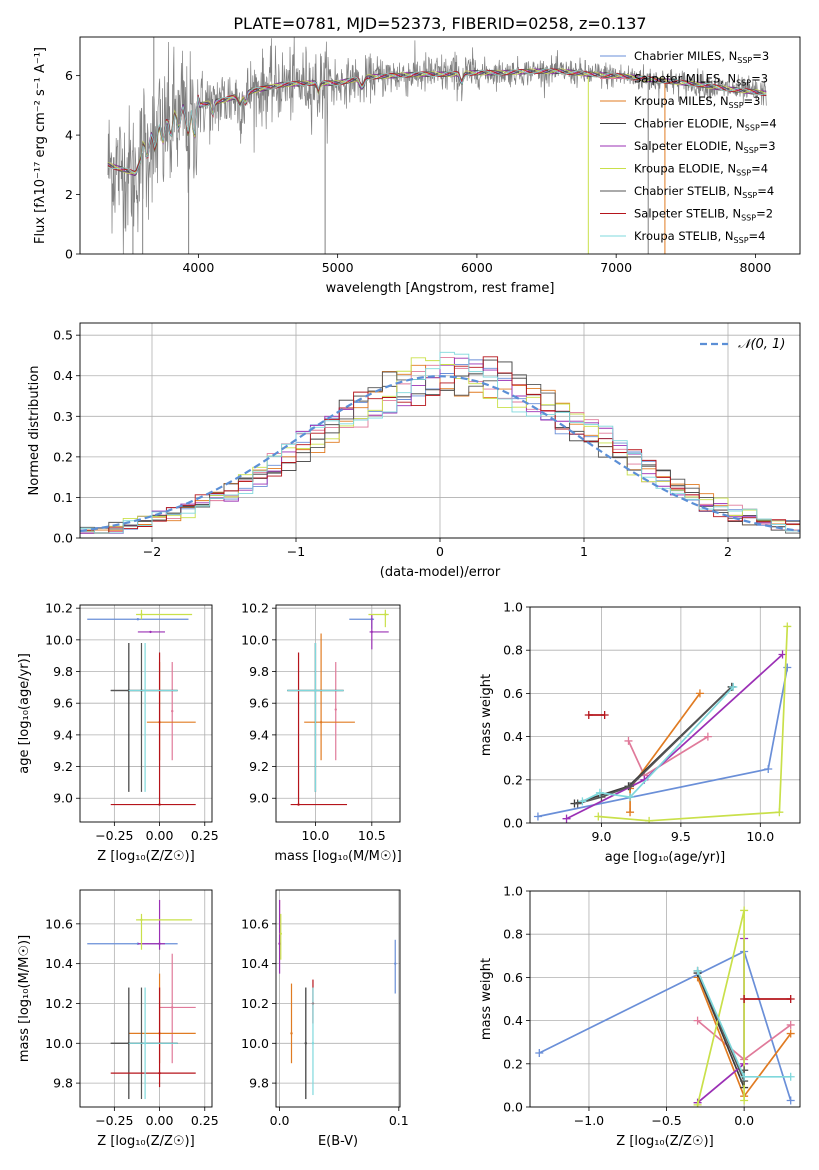 The height and width of the screenshot is (1170, 819). I want to click on x-tick-label: −1, so click(296, 551).